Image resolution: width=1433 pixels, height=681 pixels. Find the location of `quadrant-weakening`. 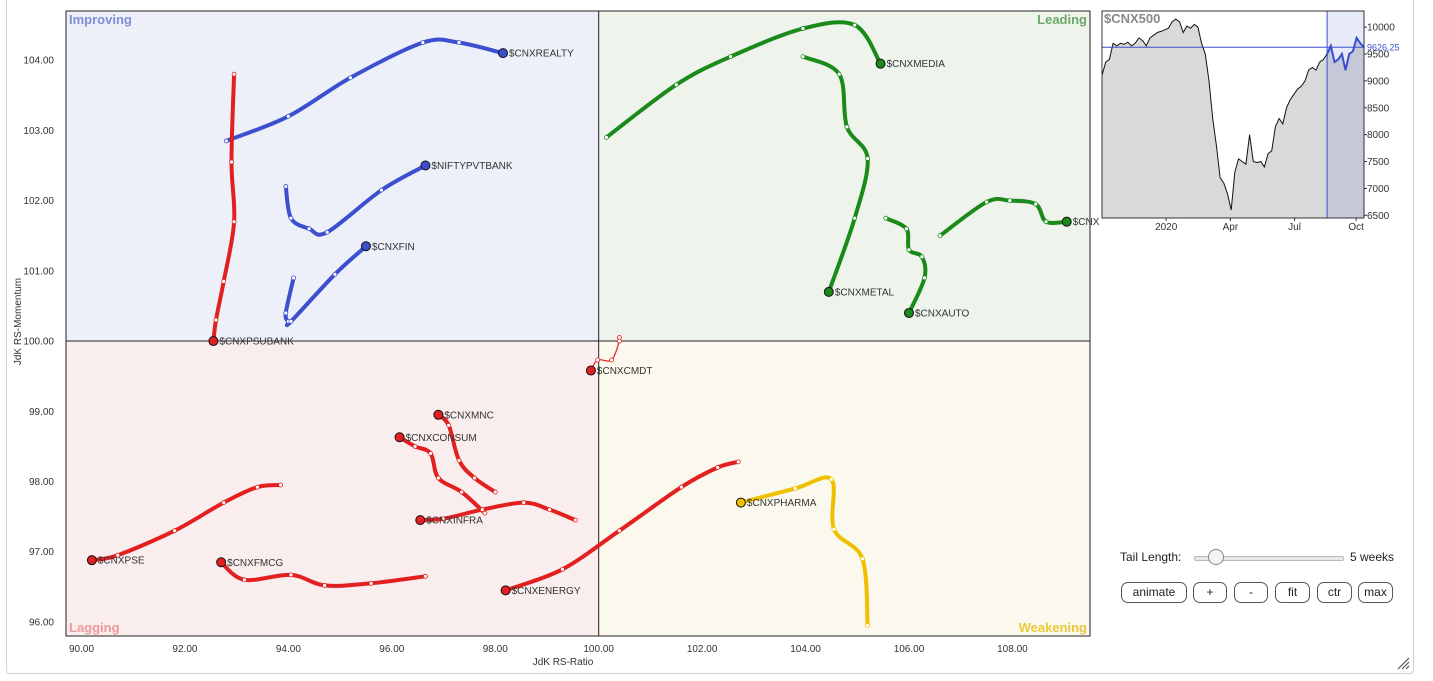

quadrant-weakening is located at coordinates (844, 488).